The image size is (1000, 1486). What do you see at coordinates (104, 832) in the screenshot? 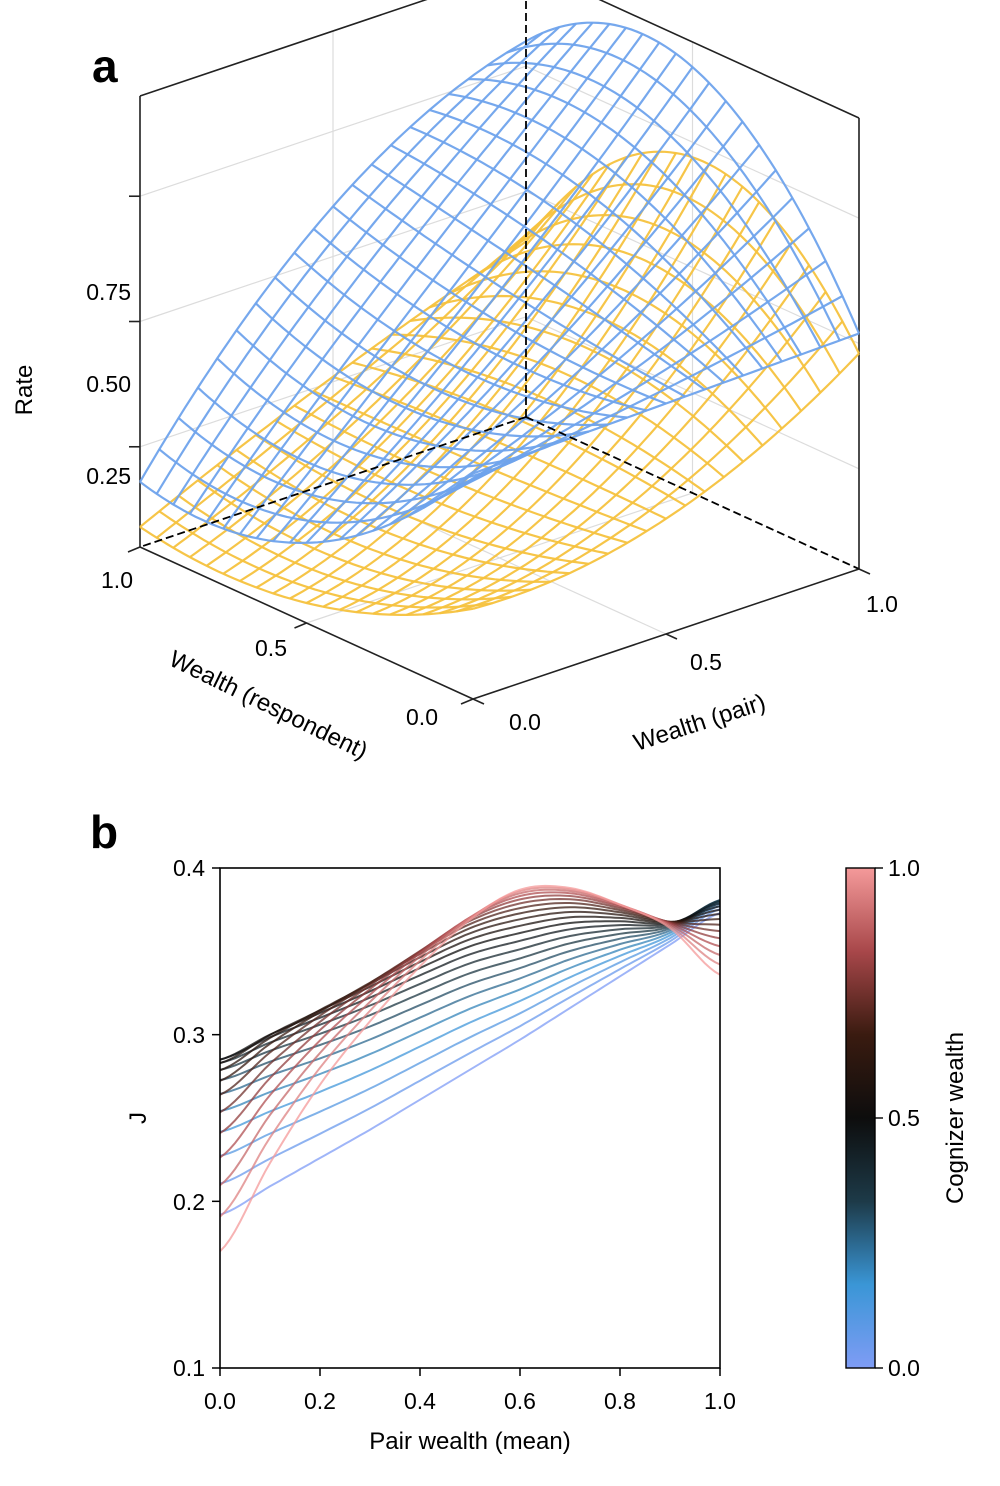
I see `panel-b-letter: b` at bounding box center [104, 832].